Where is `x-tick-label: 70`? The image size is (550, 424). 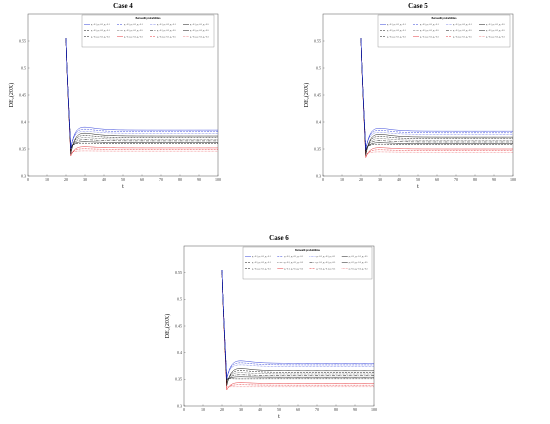 x-tick-label: 70 is located at coordinates (161, 179).